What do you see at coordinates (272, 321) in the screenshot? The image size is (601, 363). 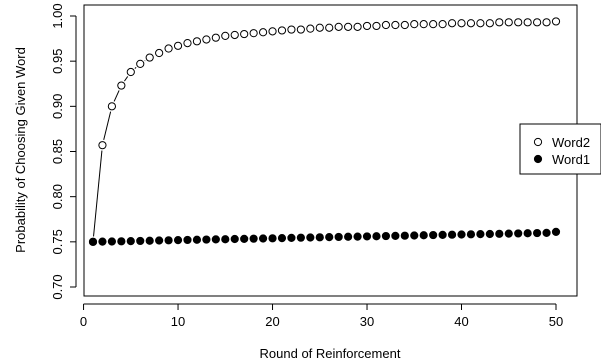 I see `x-tick-label: 20` at bounding box center [272, 321].